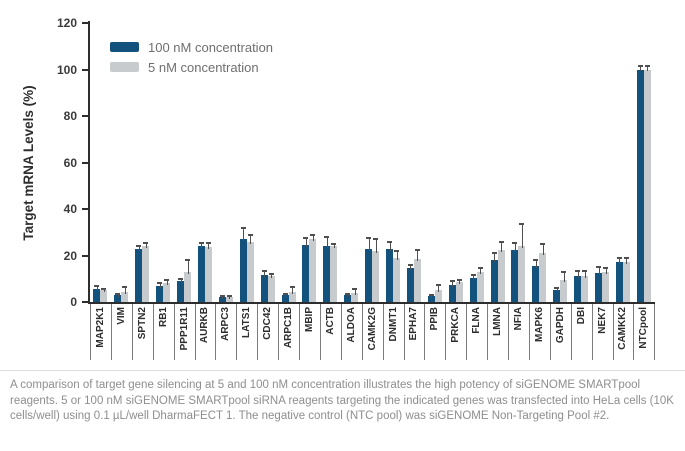  Describe the element at coordinates (124, 47) in the screenshot. I see `legend-swatch-100nm` at that location.